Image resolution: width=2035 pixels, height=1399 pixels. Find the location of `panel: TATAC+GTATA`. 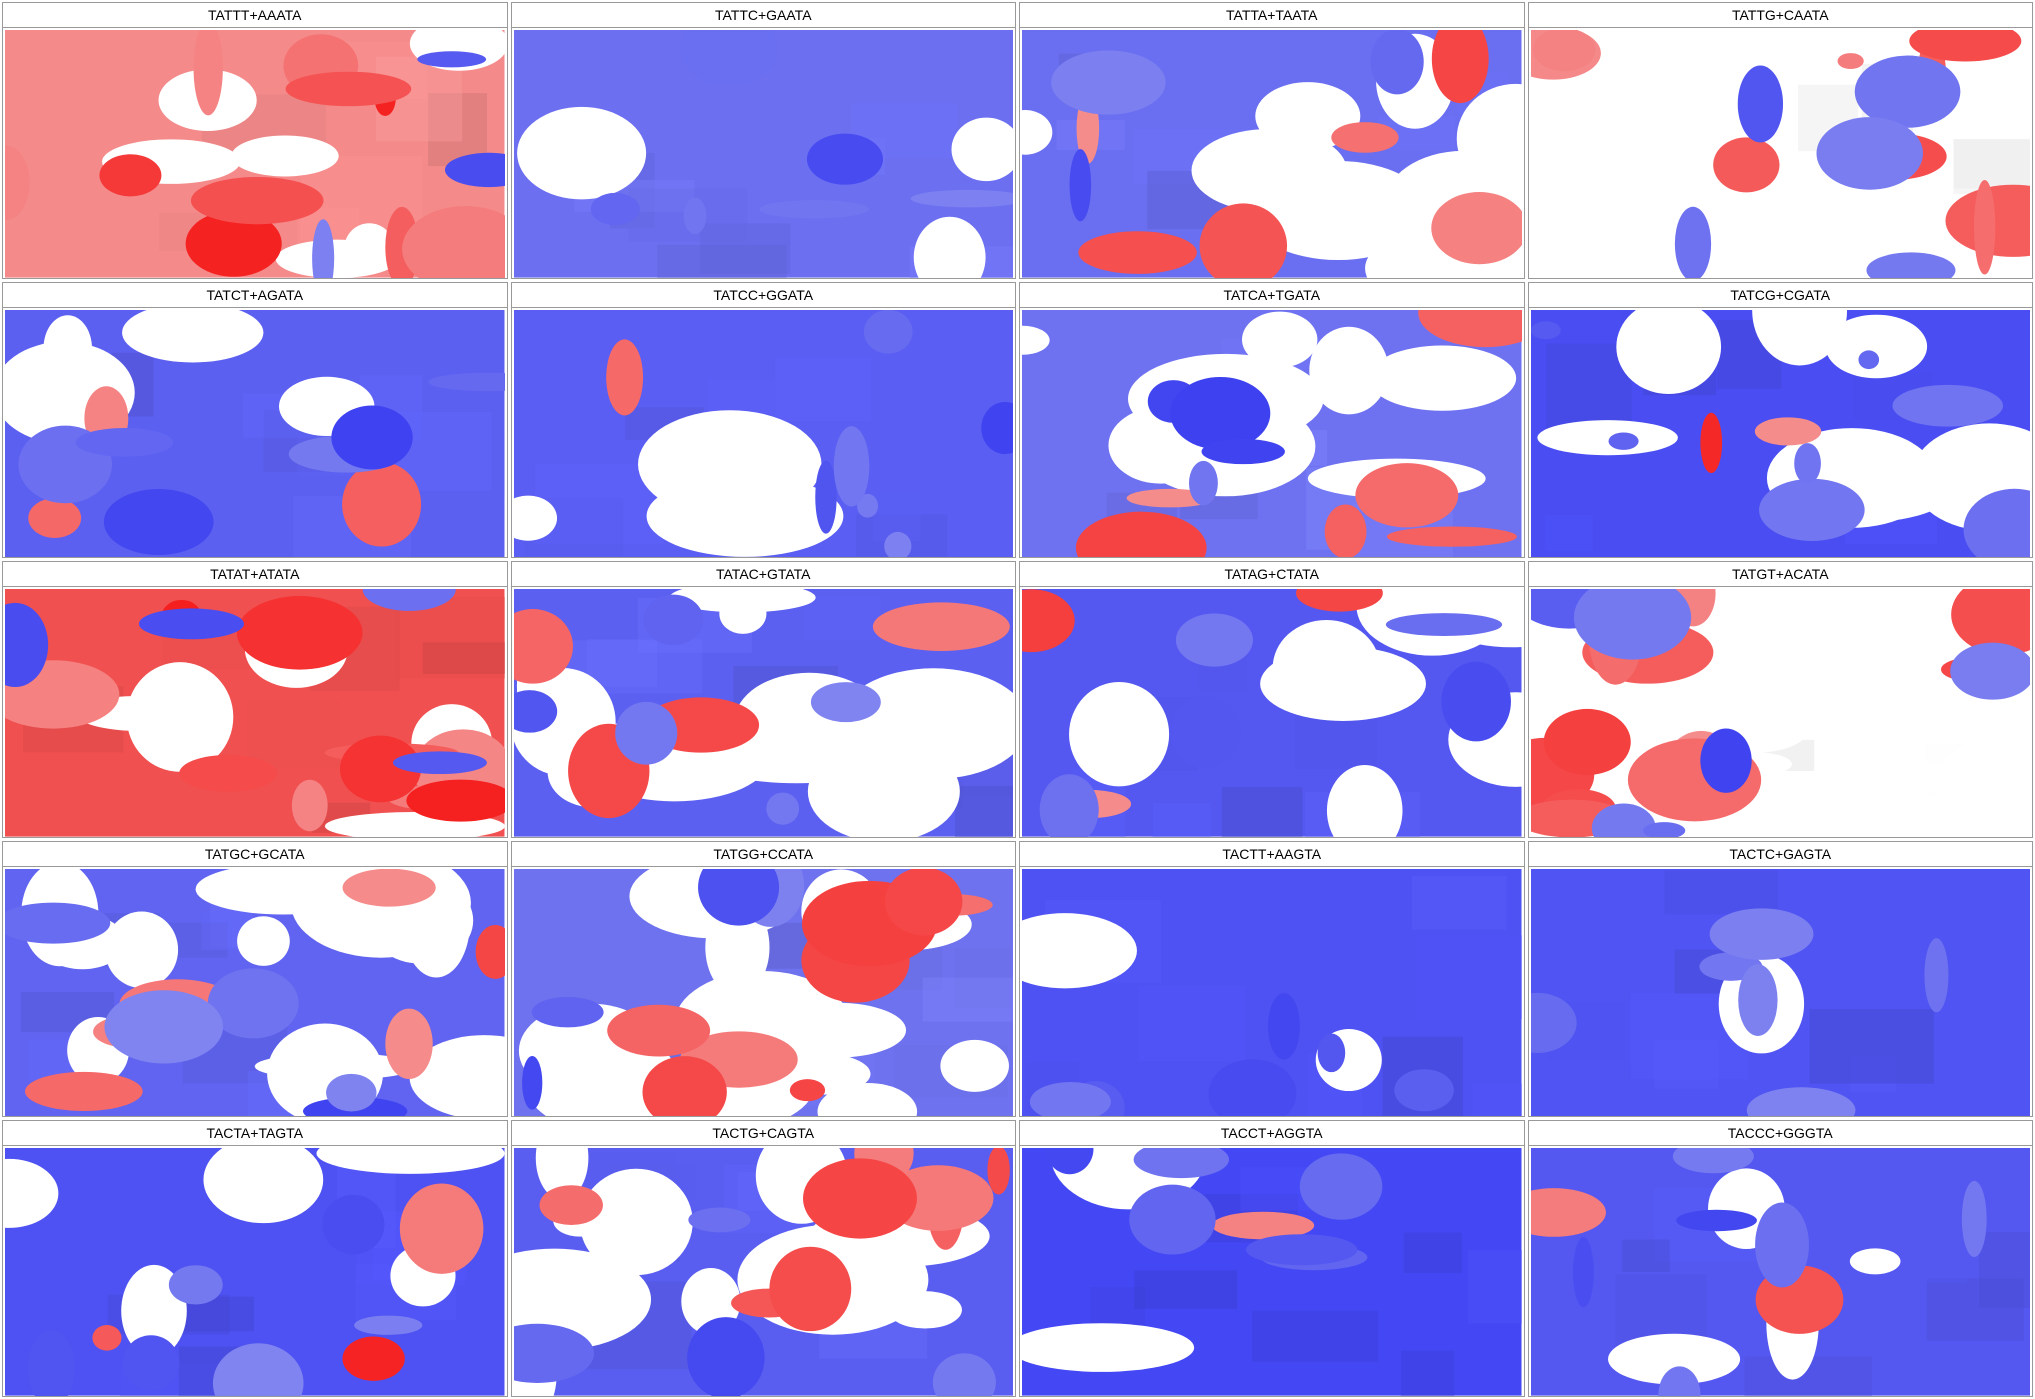

panel: TATAC+GTATA is located at coordinates (763, 699).